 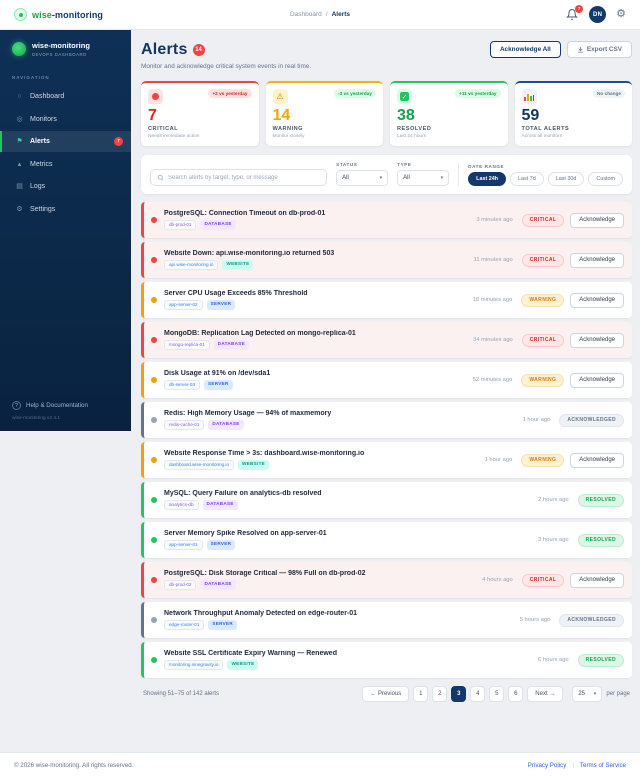 What do you see at coordinates (65, 209) in the screenshot?
I see `sidebar-item: Settings` at bounding box center [65, 209].